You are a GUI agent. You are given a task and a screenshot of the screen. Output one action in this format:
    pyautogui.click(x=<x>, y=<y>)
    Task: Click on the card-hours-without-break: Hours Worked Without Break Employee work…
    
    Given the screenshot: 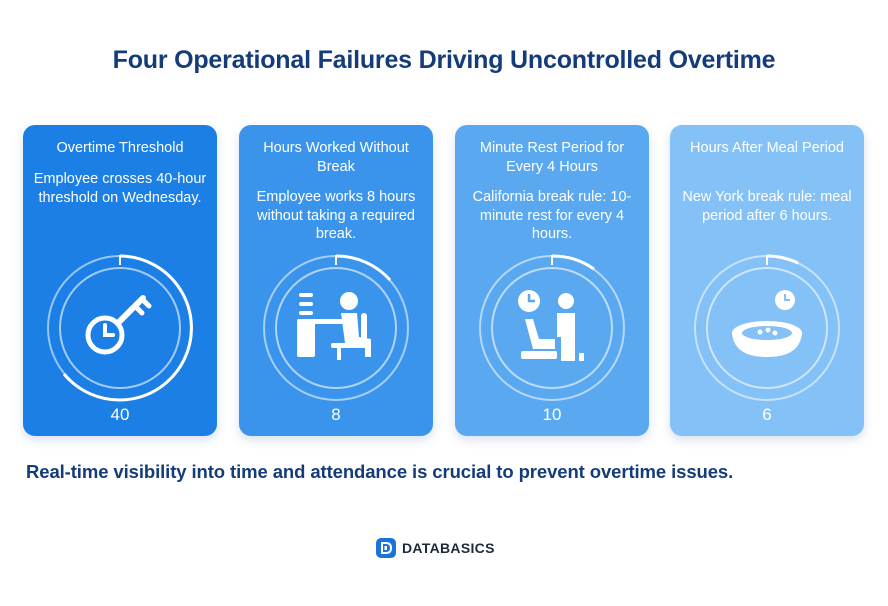 What is the action you would take?
    pyautogui.click(x=336, y=280)
    